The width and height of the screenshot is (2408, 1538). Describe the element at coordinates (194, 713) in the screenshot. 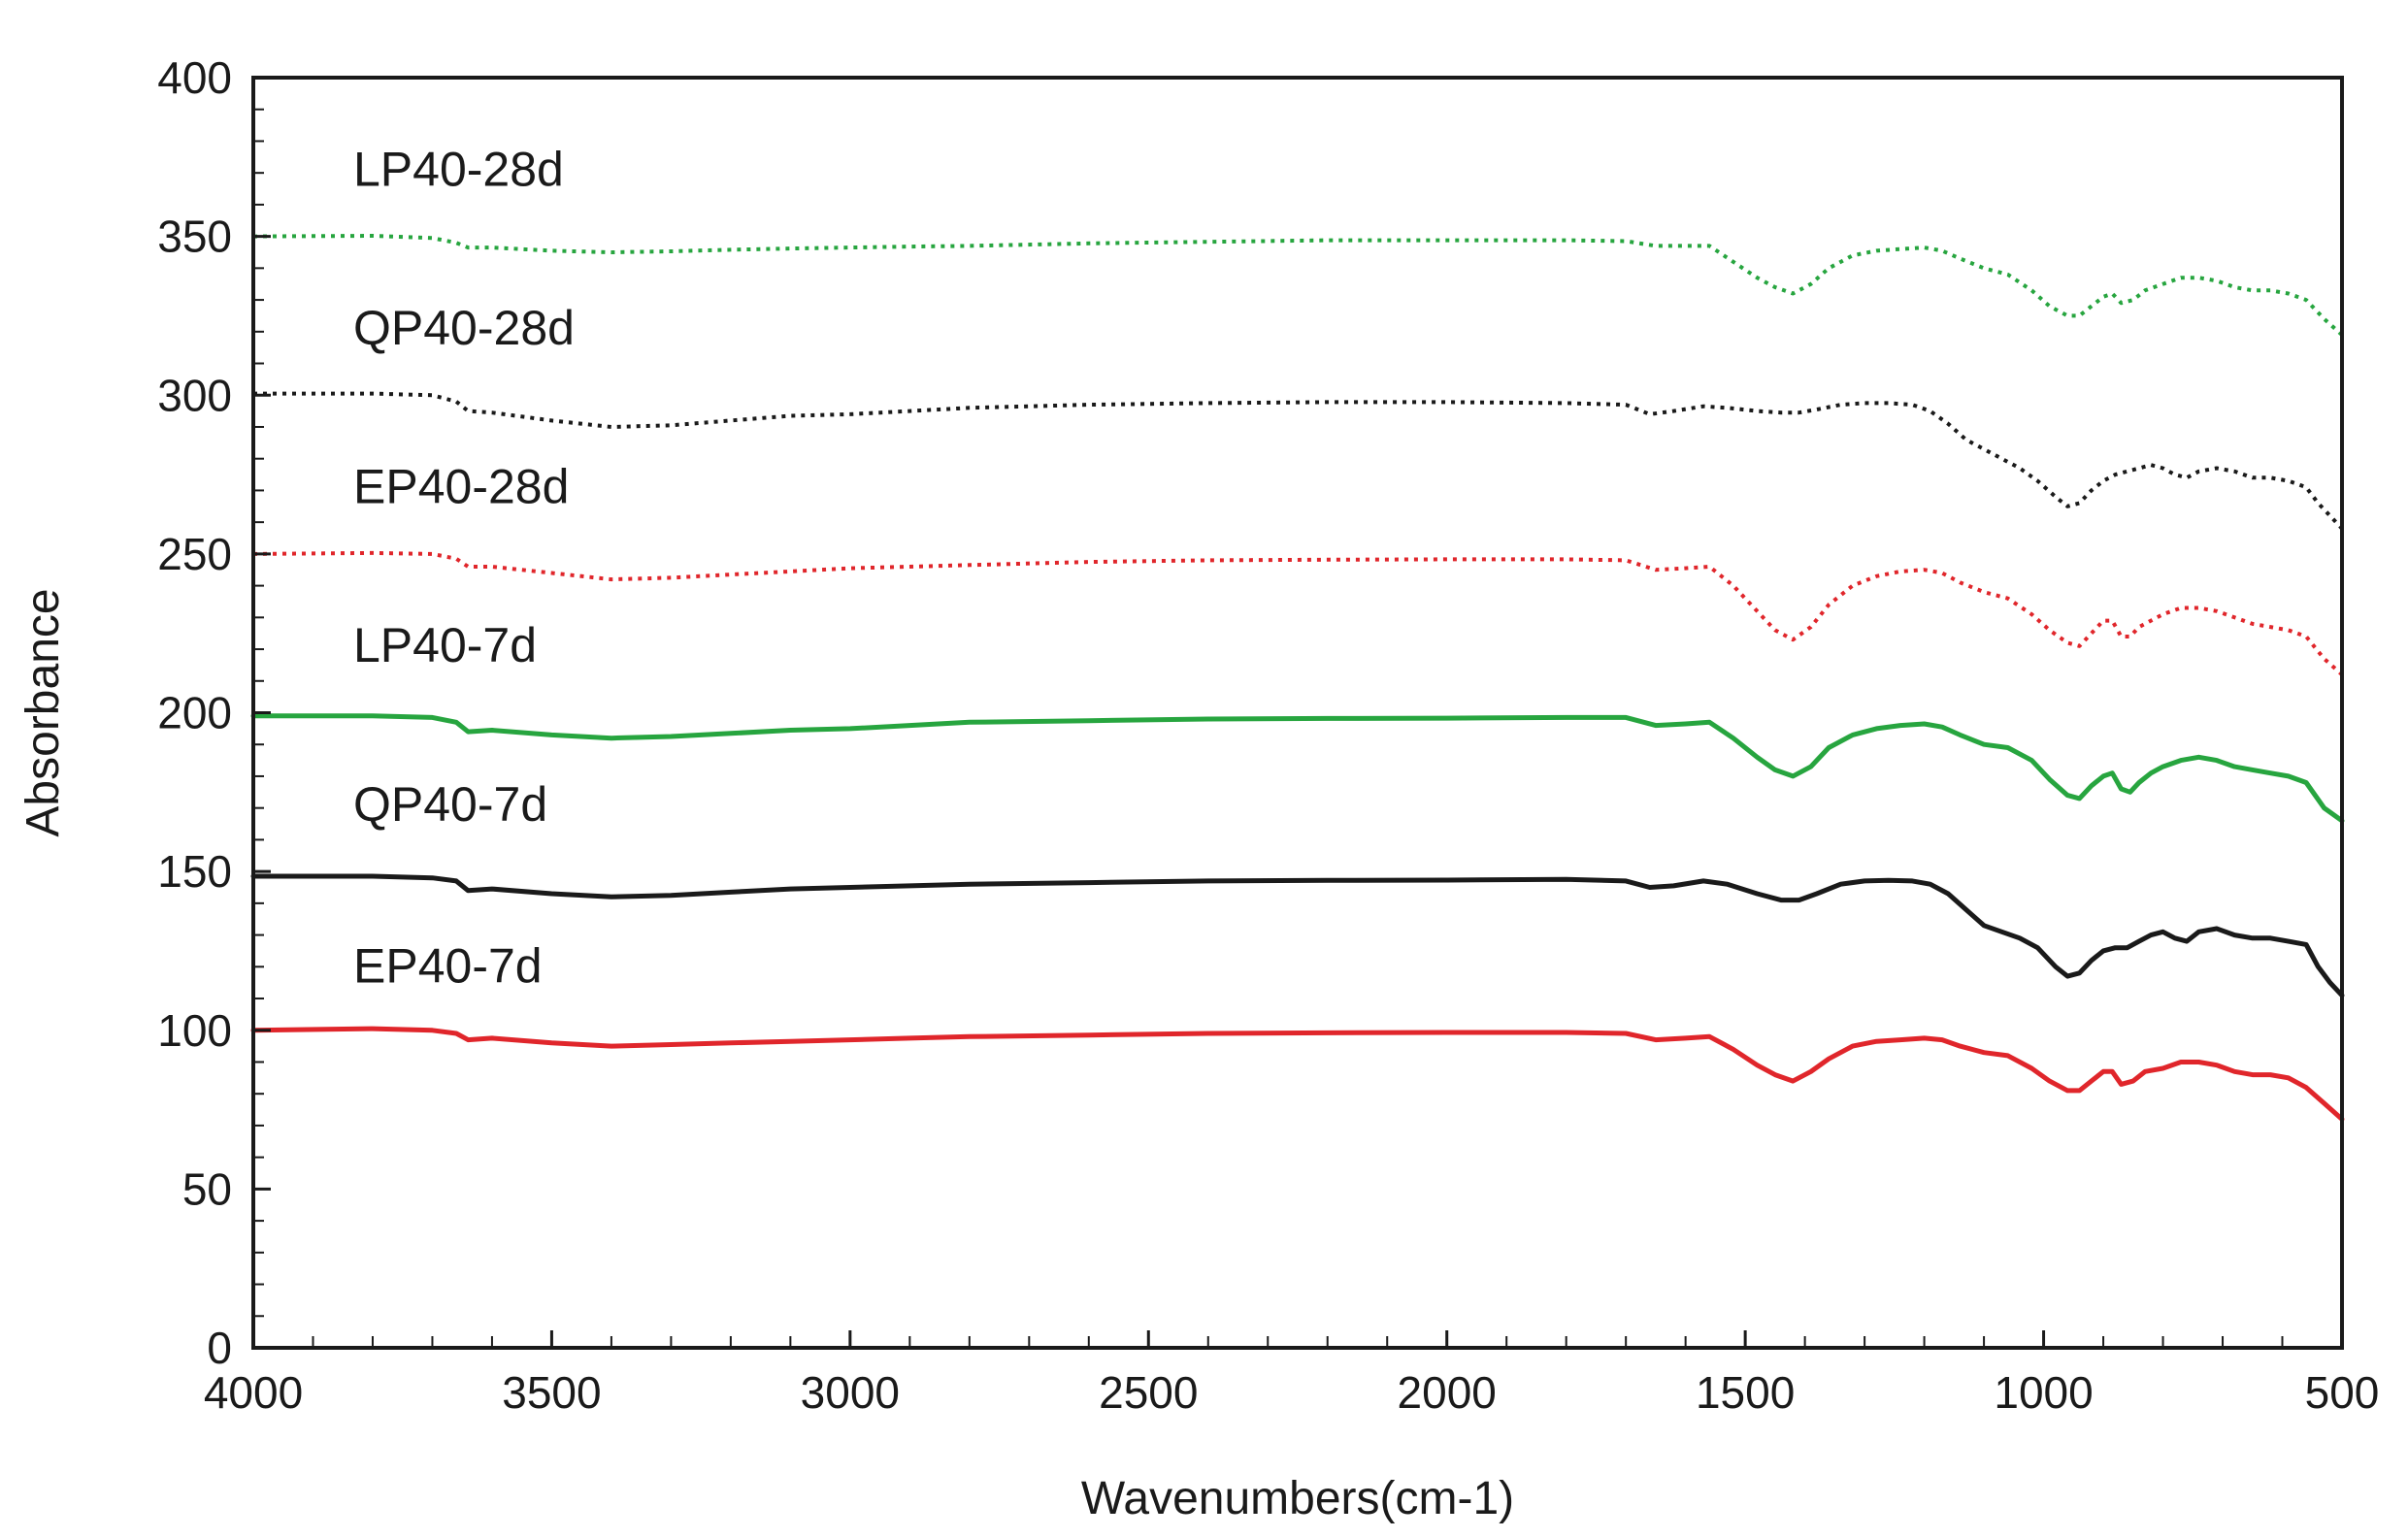

I see `y-tick-label: 200` at that location.